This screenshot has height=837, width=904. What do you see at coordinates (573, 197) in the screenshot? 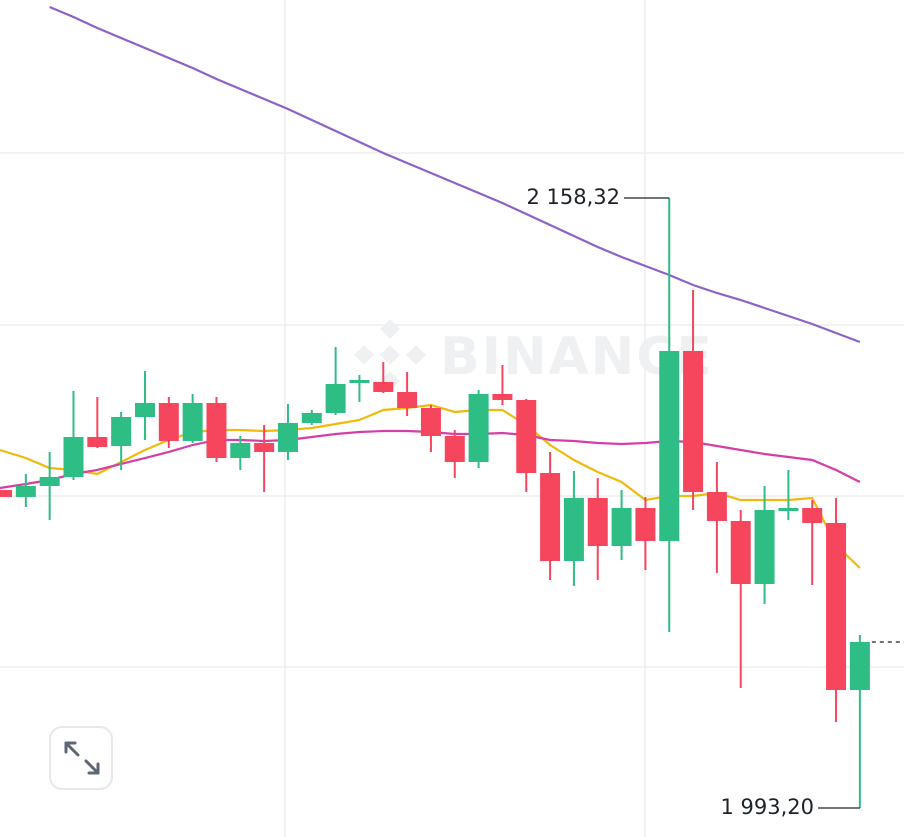
I see `annotation-label: 2 158,32` at bounding box center [573, 197].